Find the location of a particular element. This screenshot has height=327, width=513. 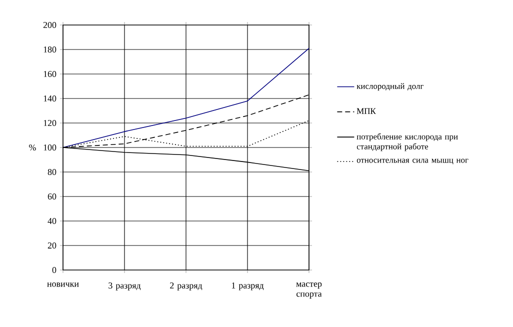

x-tick-label: мастер спорта is located at coordinates (309, 290).